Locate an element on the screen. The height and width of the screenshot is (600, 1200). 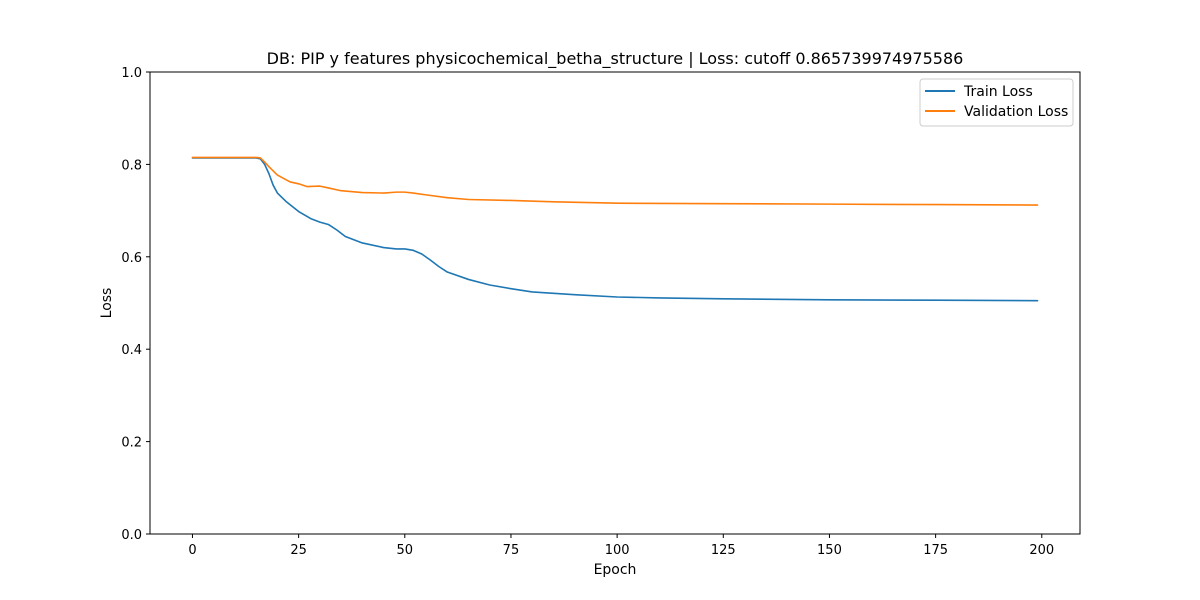
x-axis-label: Epoch is located at coordinates (615, 570).